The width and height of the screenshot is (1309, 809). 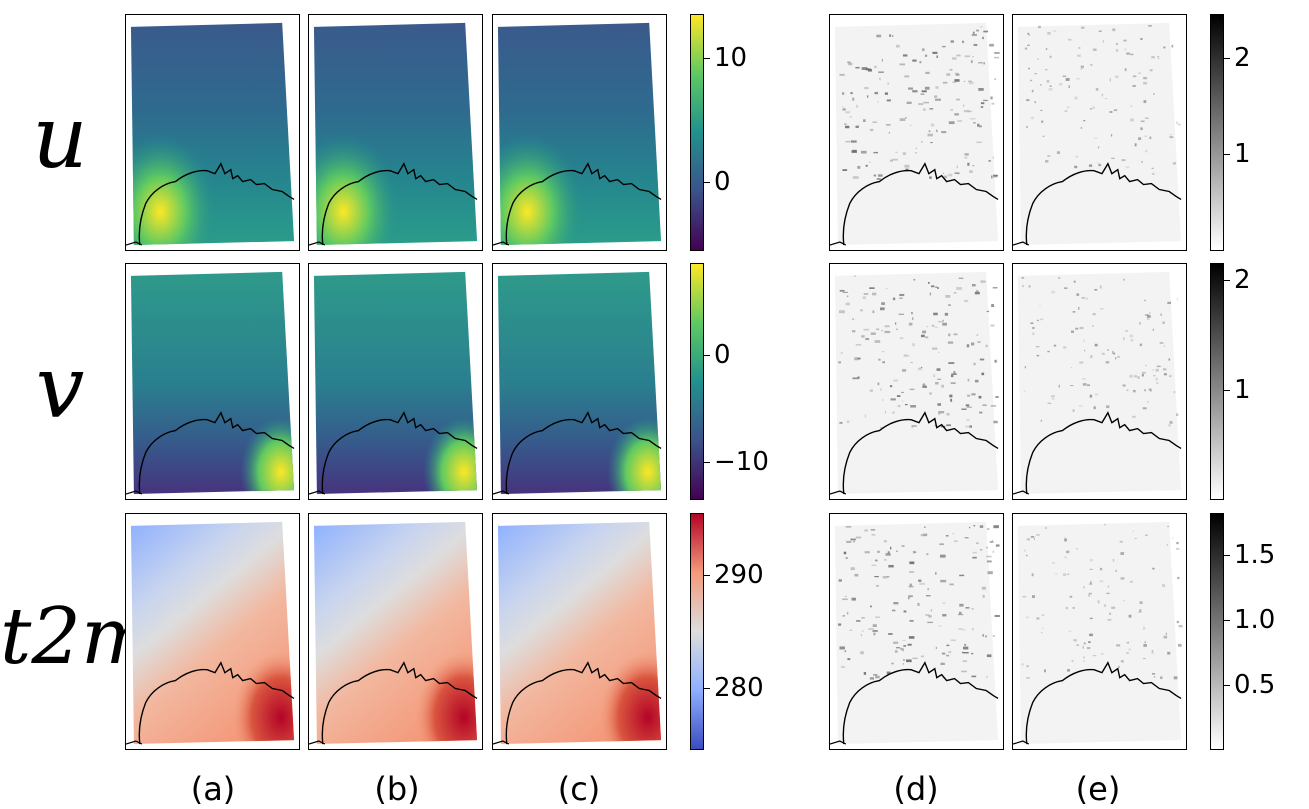 I want to click on error-colorbar-t2m-tick-label: 0.5, so click(x=1255, y=684).